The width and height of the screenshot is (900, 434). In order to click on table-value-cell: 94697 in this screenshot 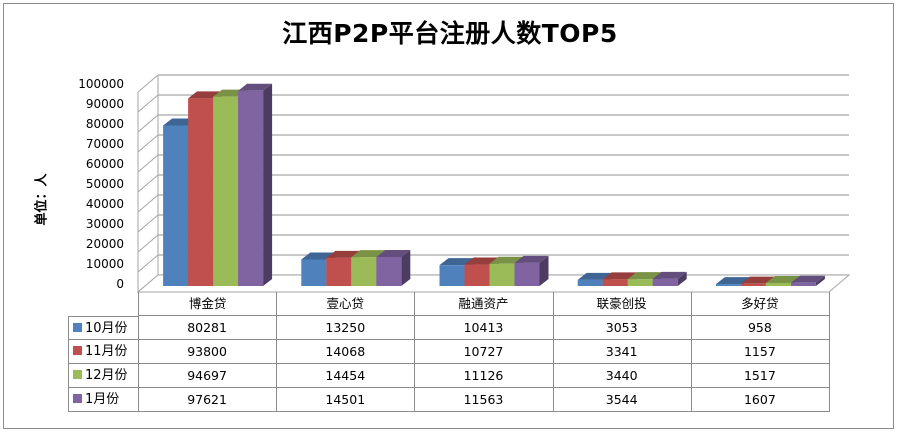, I will do `click(208, 376)`.